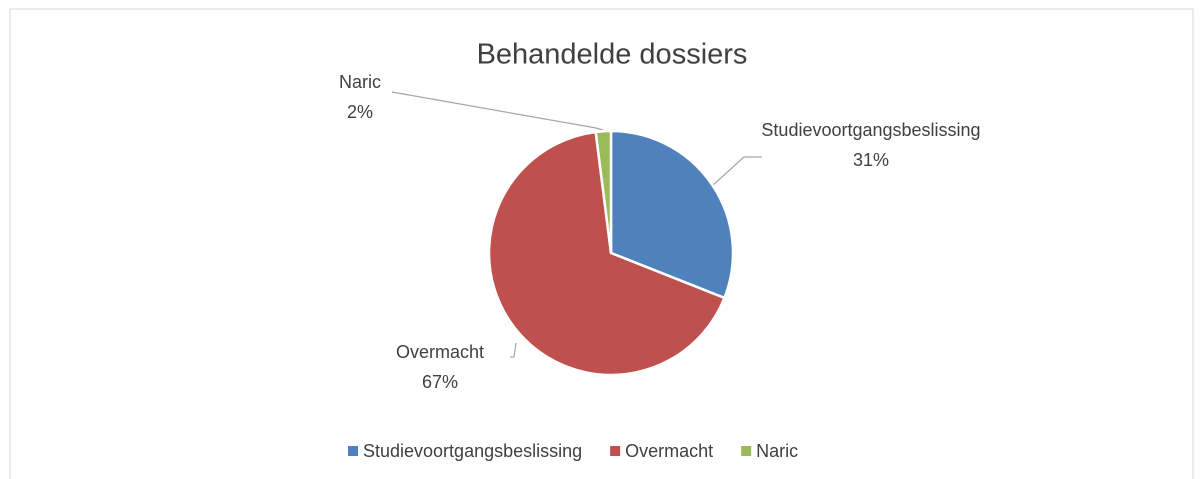  Describe the element at coordinates (777, 451) in the screenshot. I see `legend-label: Naric` at that location.